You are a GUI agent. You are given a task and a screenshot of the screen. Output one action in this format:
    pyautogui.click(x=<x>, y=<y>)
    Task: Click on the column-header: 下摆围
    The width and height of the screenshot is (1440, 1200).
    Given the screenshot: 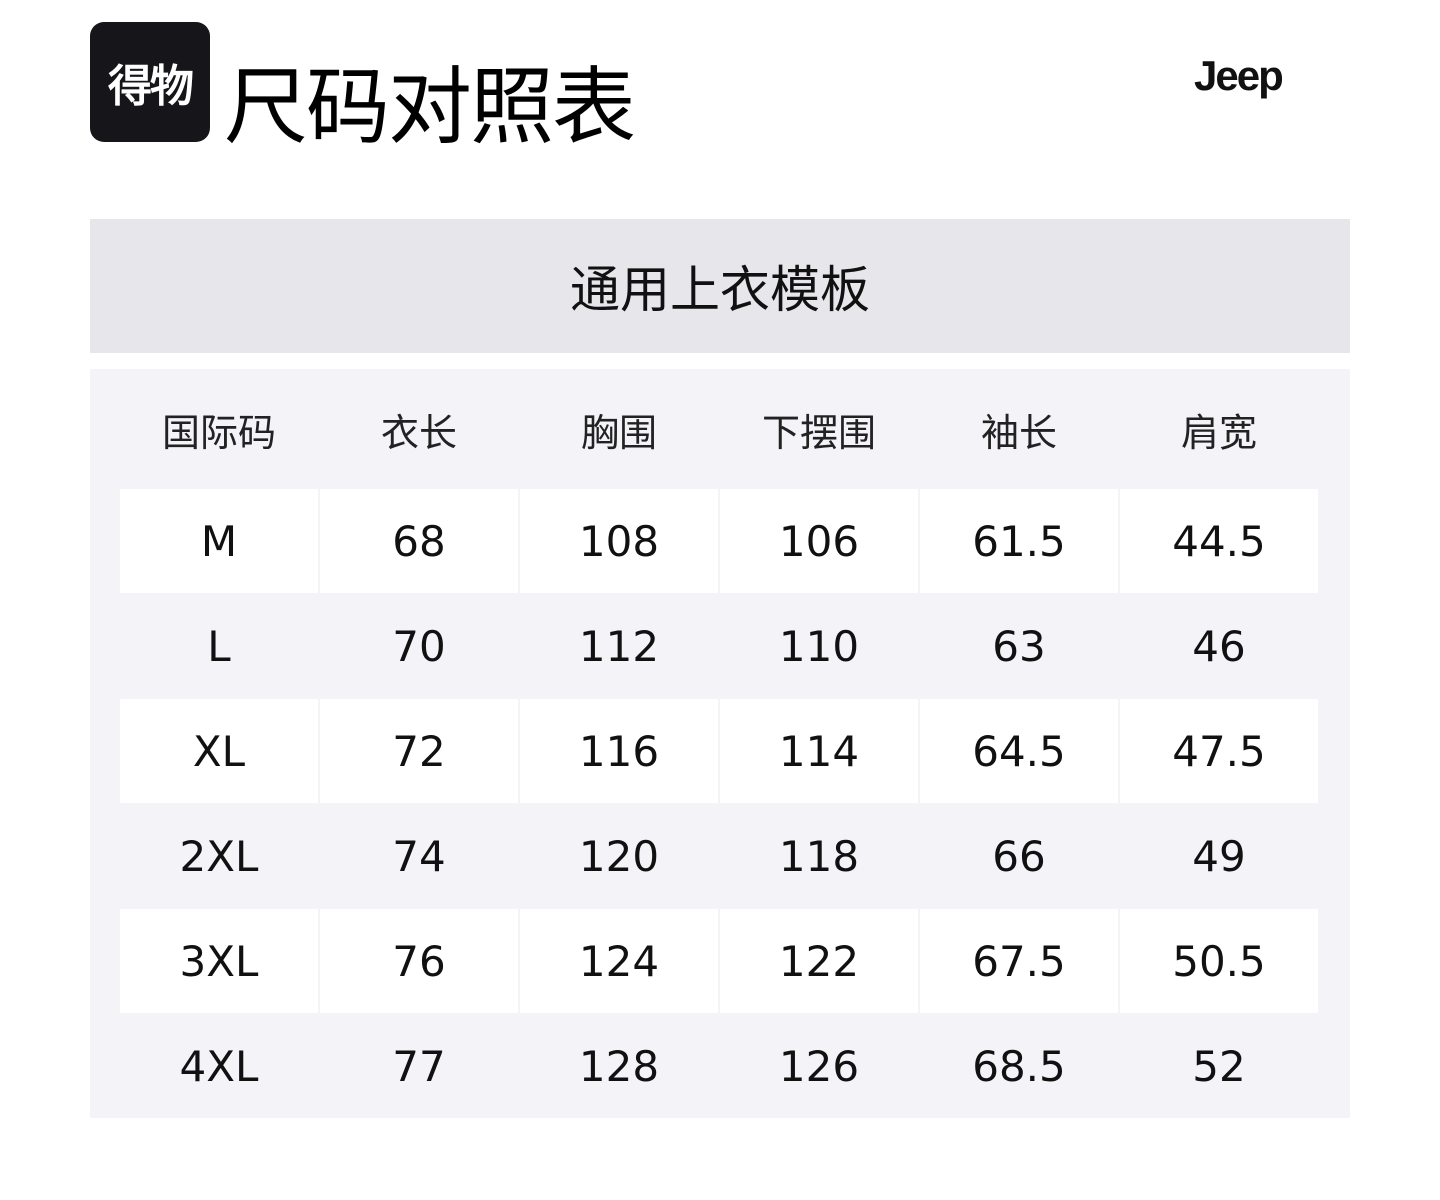 What is the action you would take?
    pyautogui.click(x=818, y=432)
    